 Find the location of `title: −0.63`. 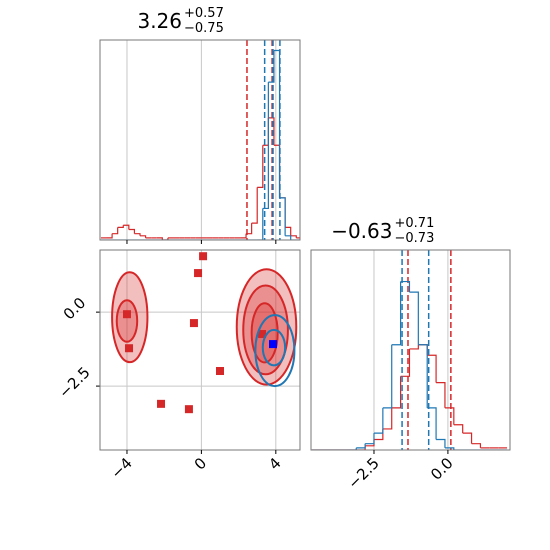

title: −0.63 is located at coordinates (361, 231).